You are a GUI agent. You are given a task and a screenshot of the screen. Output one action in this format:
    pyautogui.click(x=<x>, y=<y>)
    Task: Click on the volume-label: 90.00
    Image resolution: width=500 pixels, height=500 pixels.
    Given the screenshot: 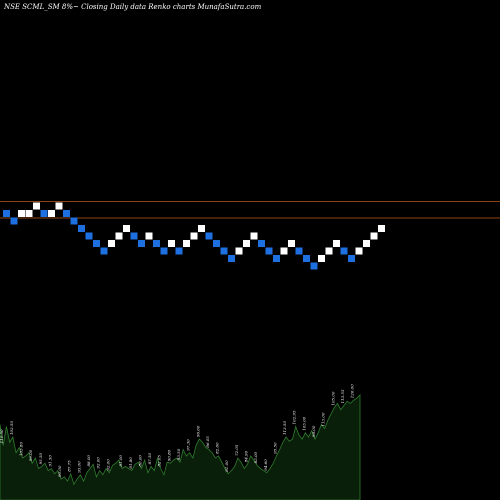 What is the action you would take?
    pyautogui.click(x=59, y=471)
    